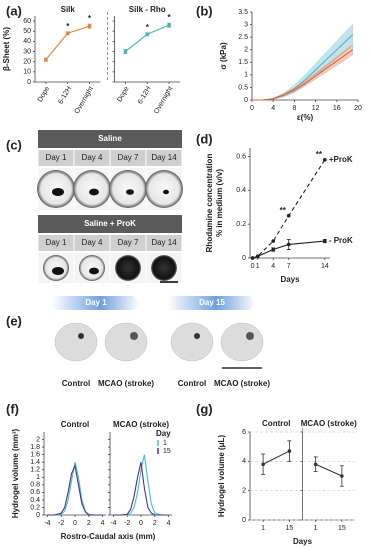 The height and width of the screenshot is (550, 370). Describe the element at coordinates (241, 224) in the screenshot. I see `y-tick-label: 0.2` at that location.